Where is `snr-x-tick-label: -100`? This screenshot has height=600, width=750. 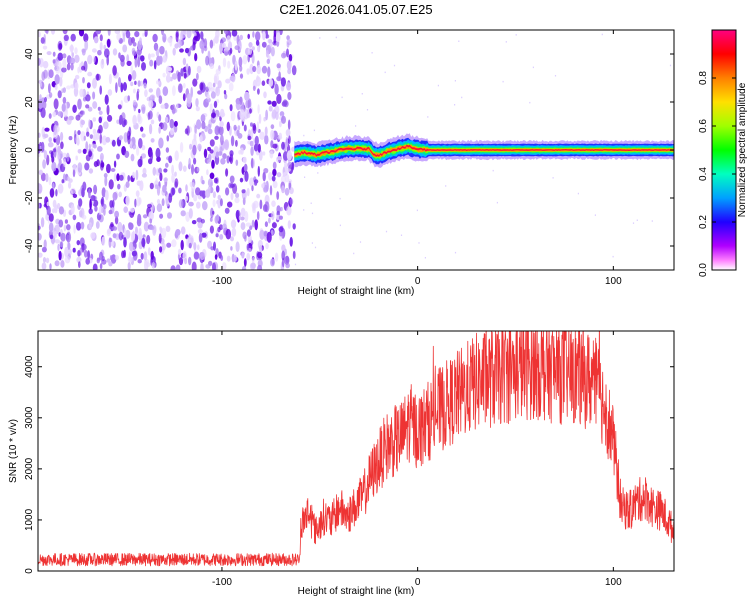 snr-x-tick-label: -100 is located at coordinates (222, 582).